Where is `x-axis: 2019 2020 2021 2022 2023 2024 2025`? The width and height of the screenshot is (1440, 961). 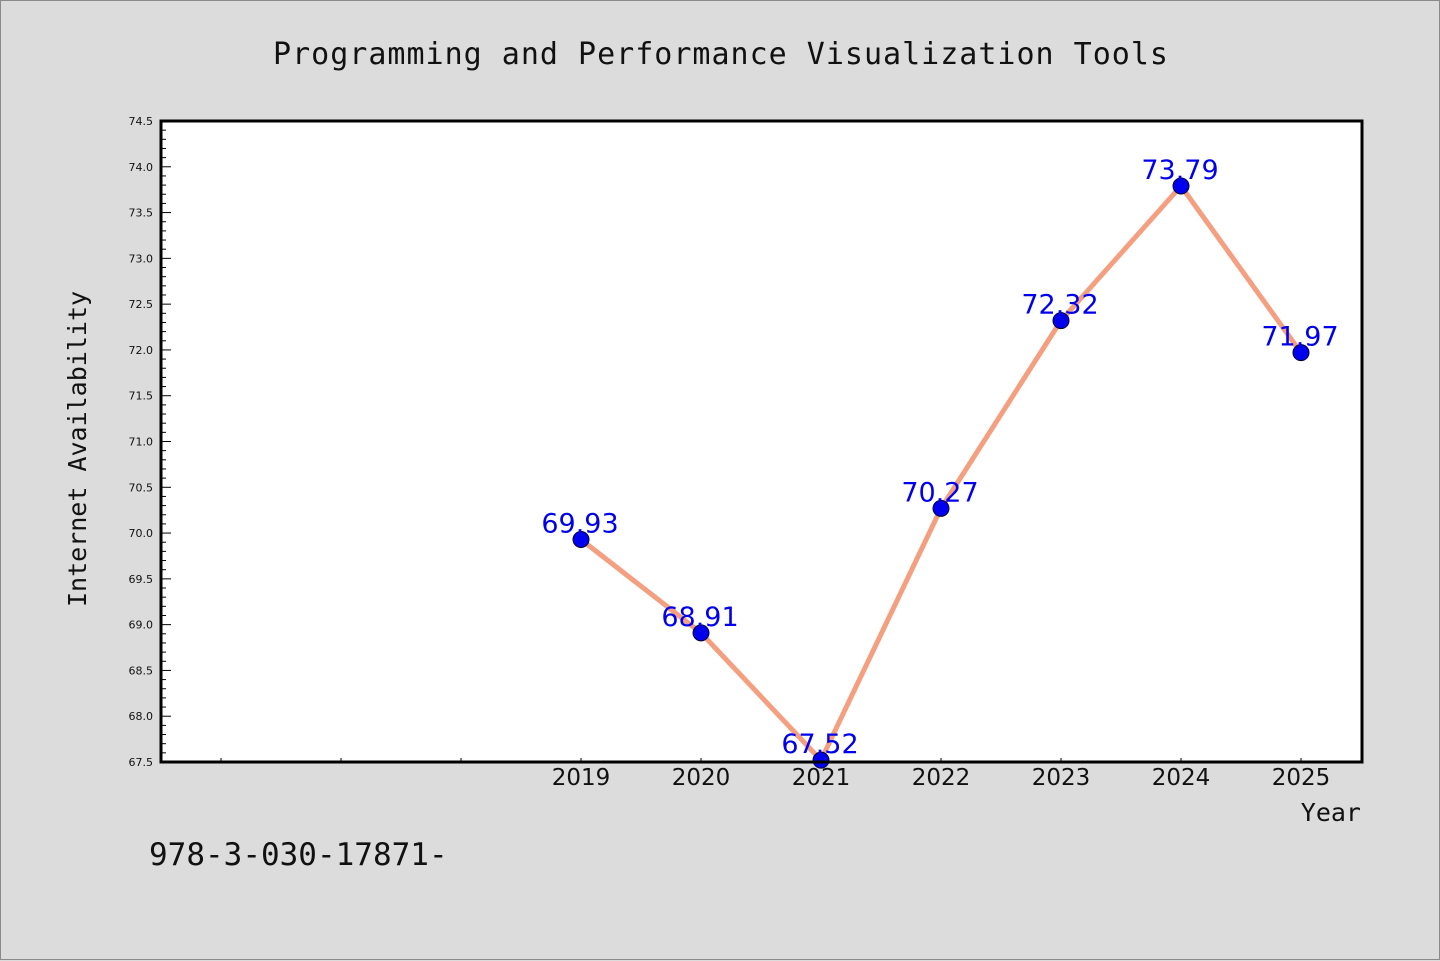 x-axis: 2019 2020 2021 2022 2023 2024 2025 is located at coordinates (775, 774).